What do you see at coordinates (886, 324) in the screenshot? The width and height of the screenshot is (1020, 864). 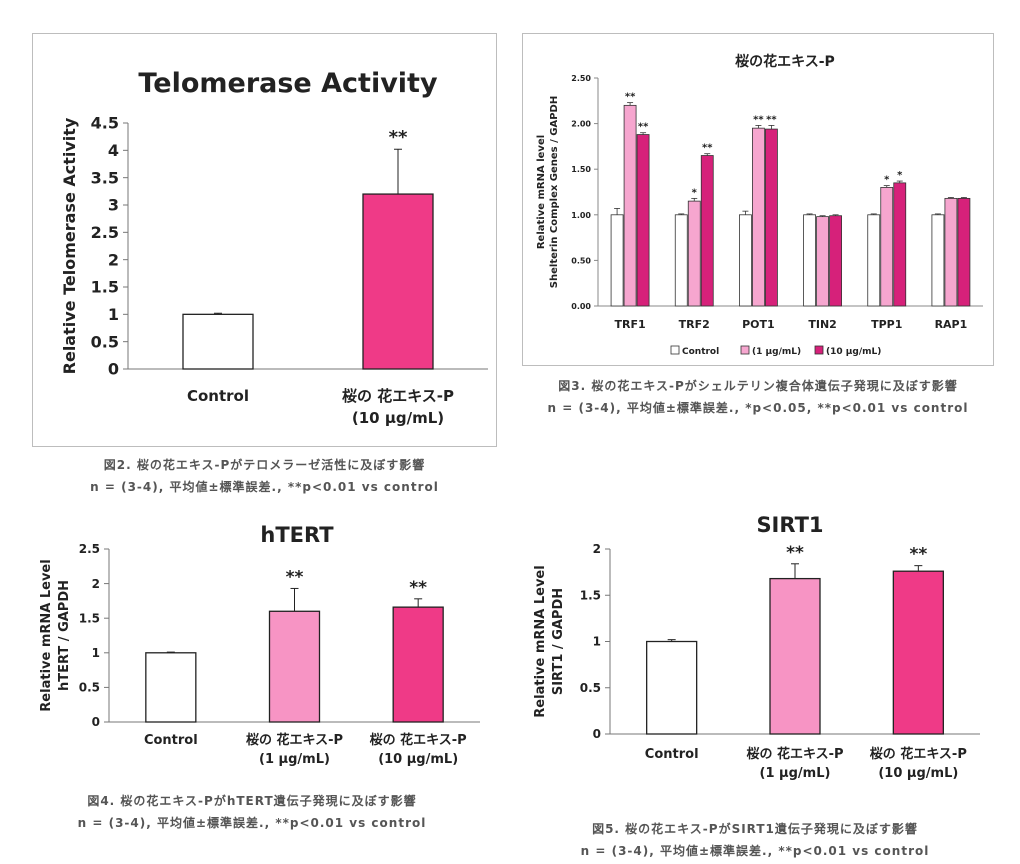 I see `x-category-label: TPP1` at bounding box center [886, 324].